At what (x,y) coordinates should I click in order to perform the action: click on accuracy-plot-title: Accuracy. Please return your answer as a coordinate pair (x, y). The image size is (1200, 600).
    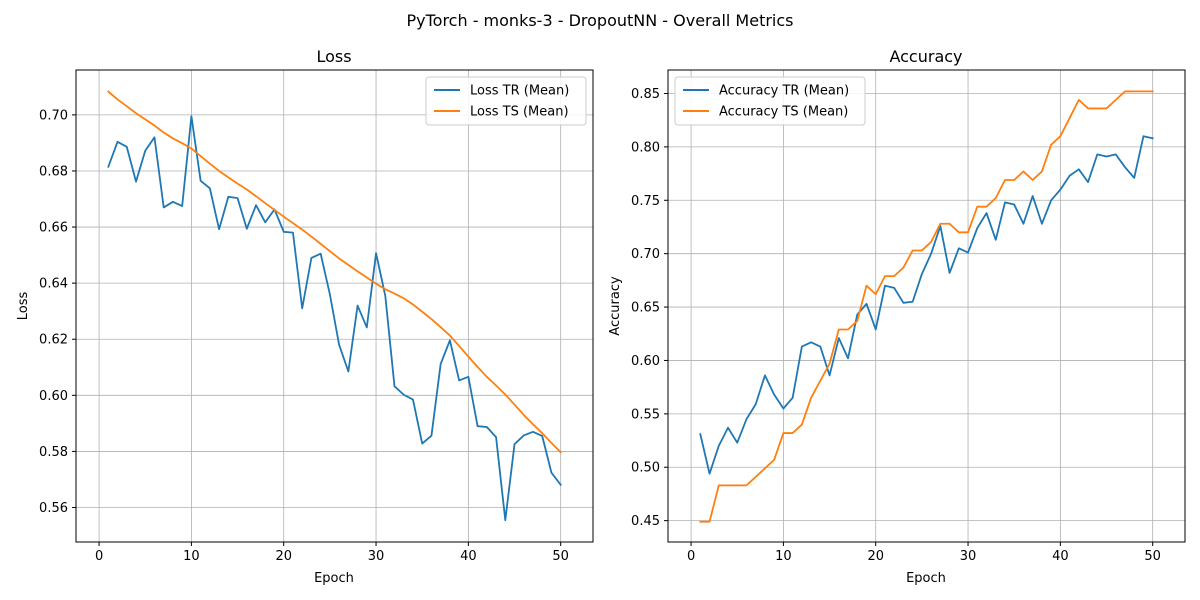
    Looking at the image, I should click on (925, 56).